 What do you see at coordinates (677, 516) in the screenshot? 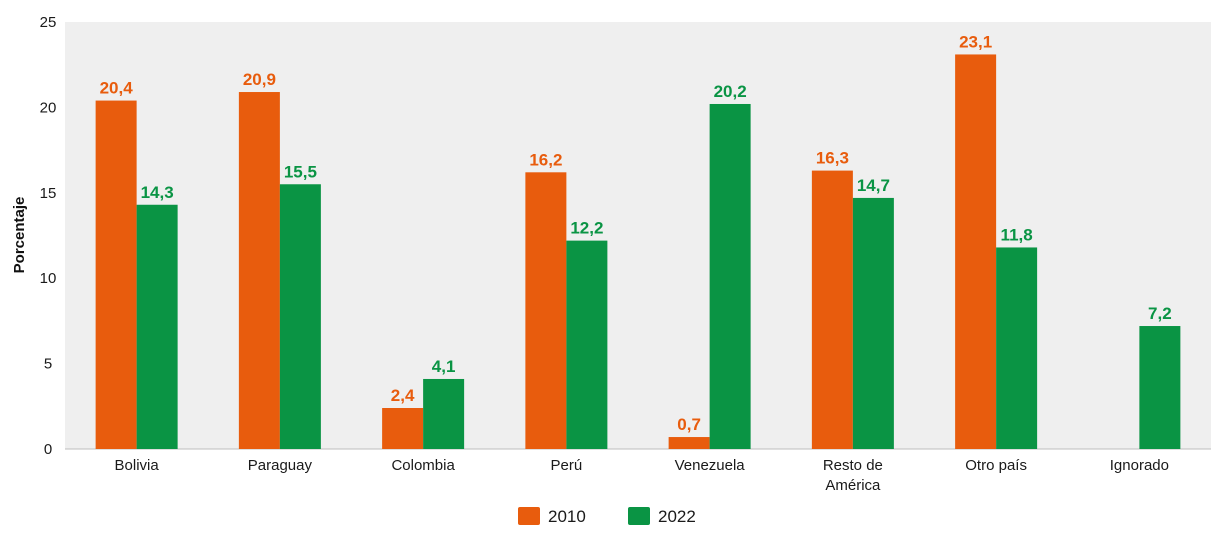
I see `legend-label-2022: 2022` at bounding box center [677, 516].